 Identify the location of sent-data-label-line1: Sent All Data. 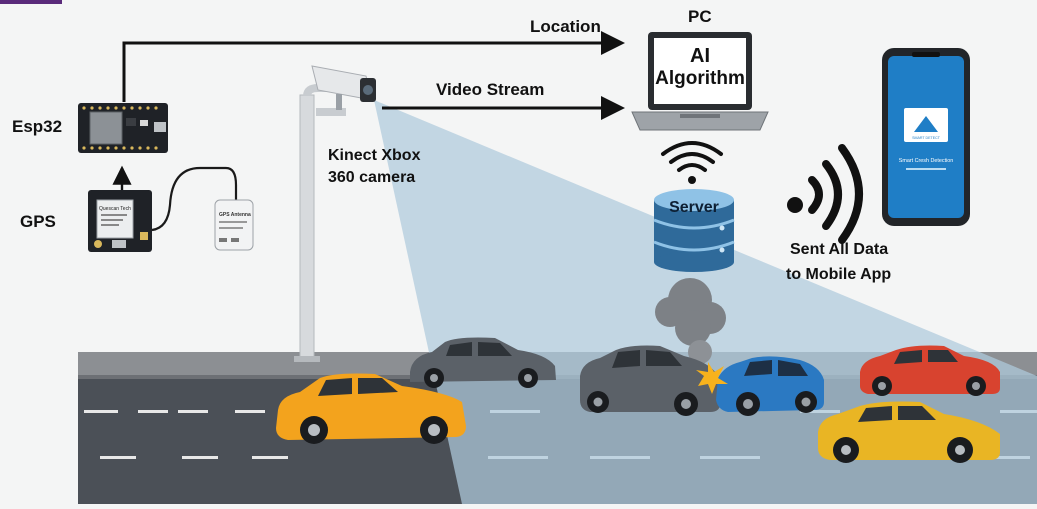
(839, 249).